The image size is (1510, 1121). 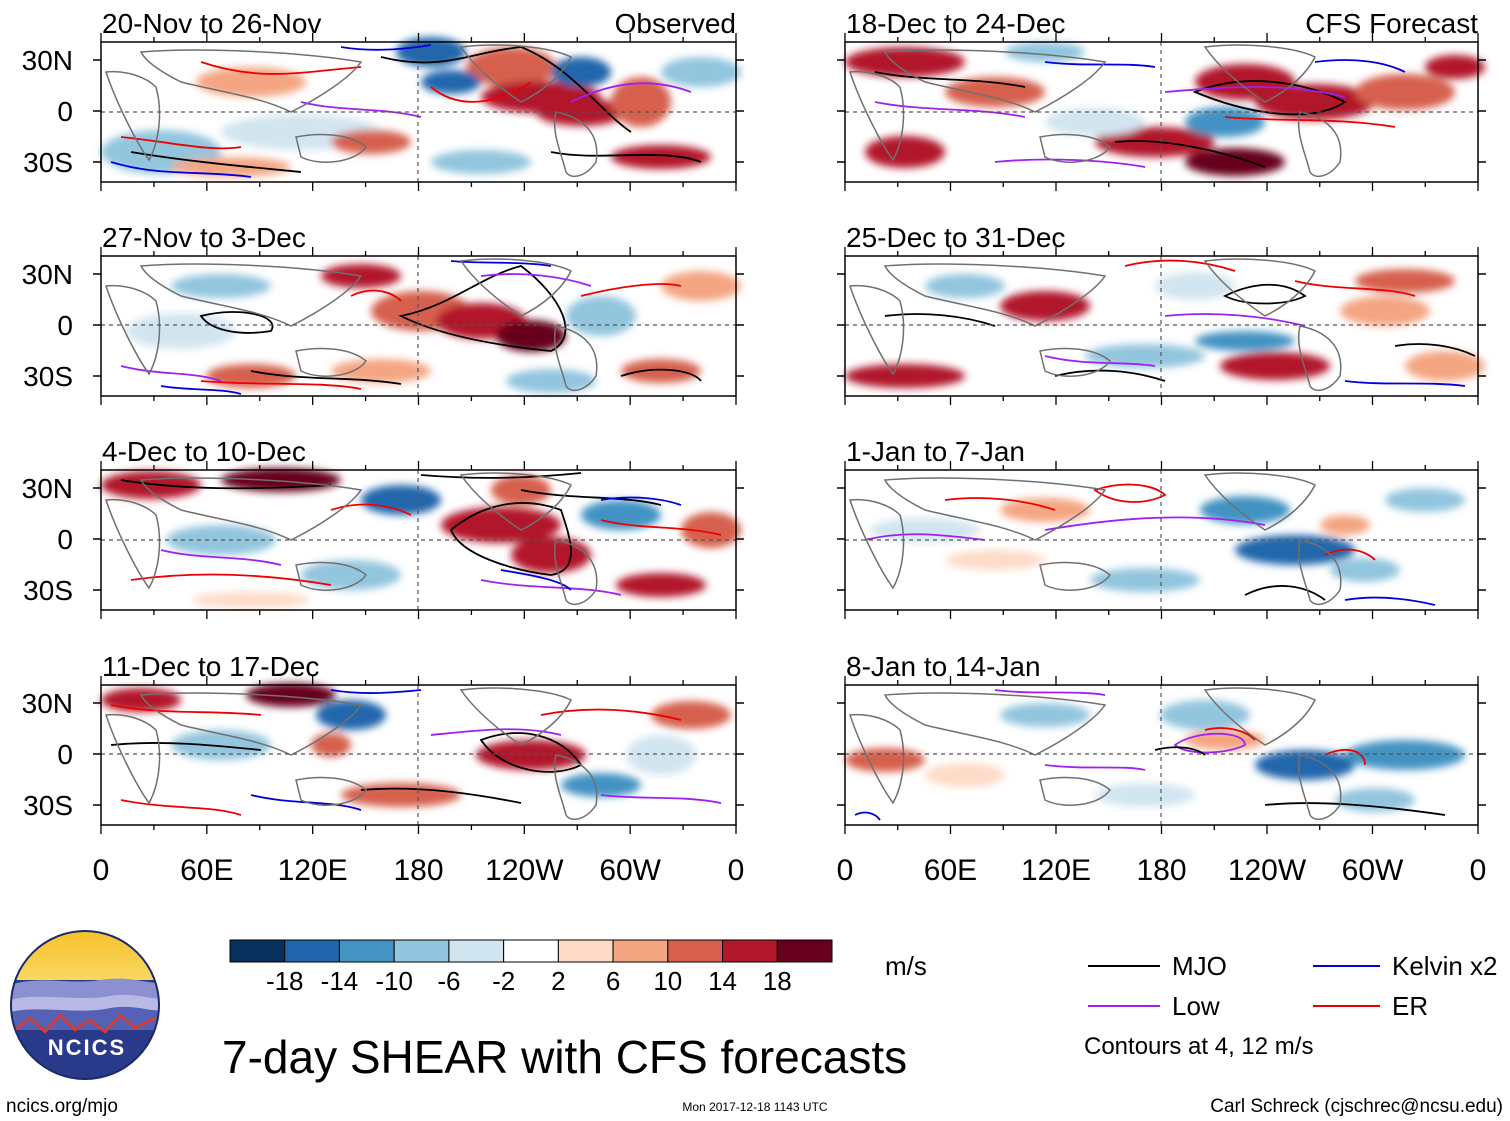 I want to click on panel-title: 27-Nov to 3-Dec, so click(x=204, y=237).